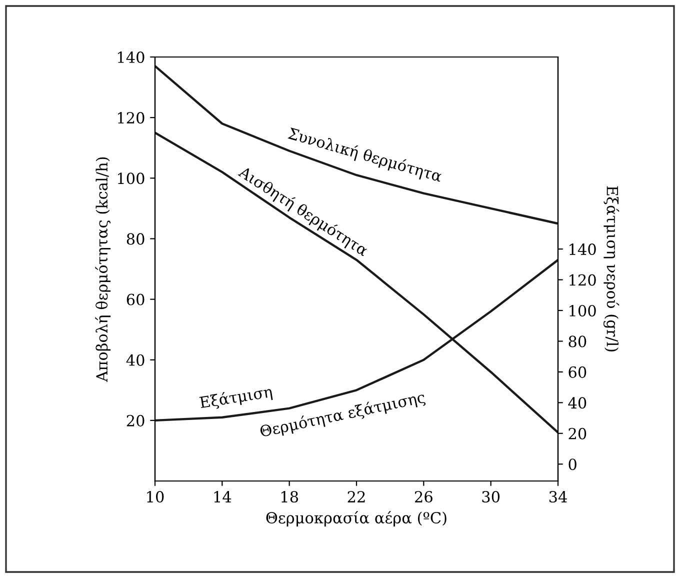  Describe the element at coordinates (103, 269) in the screenshot. I see `y-axis-title: Αποβολή θερμότητας (kcal/h)` at that location.